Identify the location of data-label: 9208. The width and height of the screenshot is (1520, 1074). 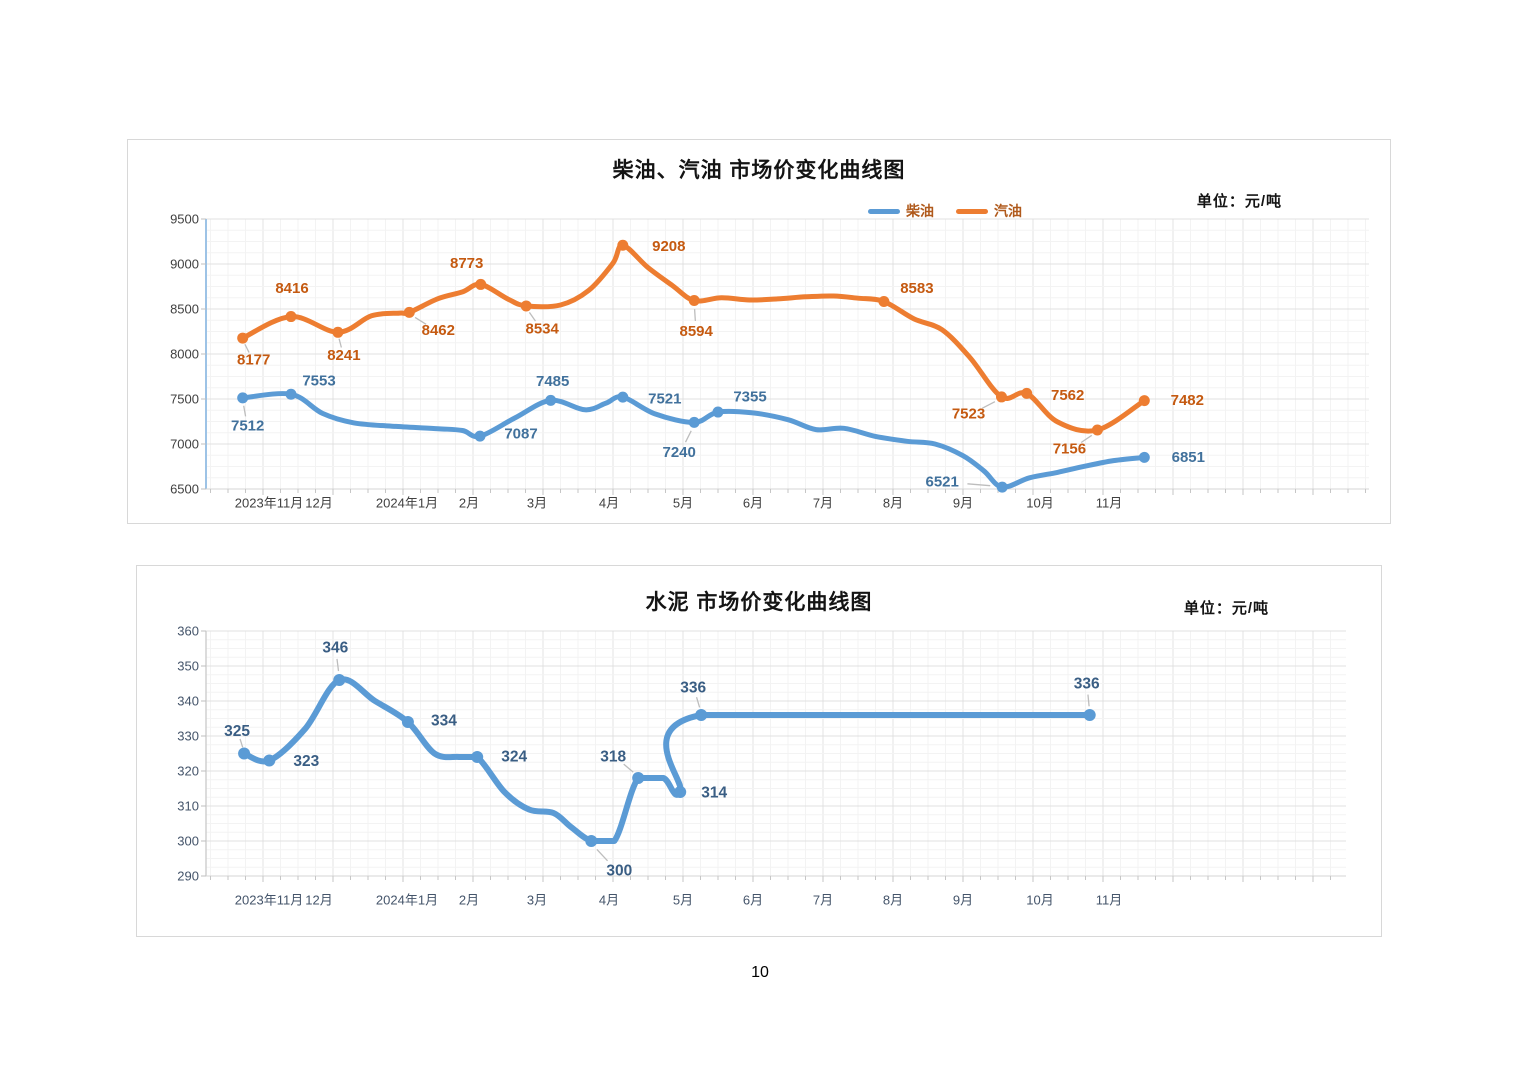
(668, 246).